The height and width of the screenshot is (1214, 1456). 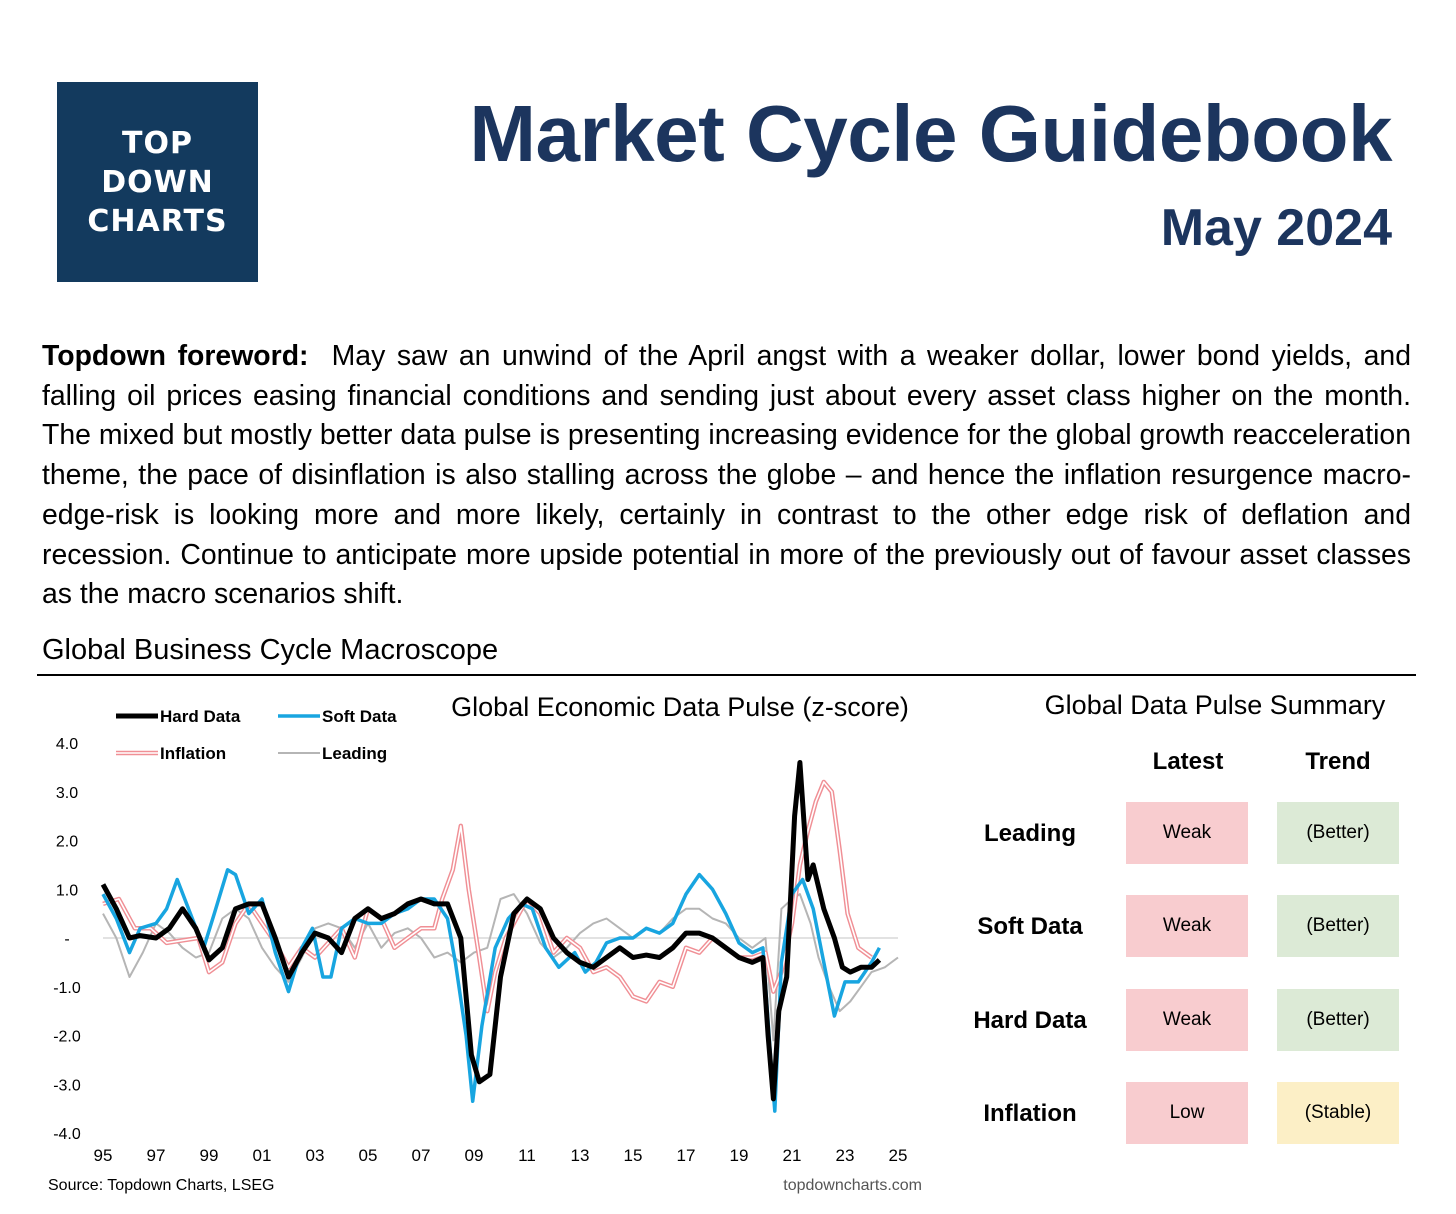 I want to click on summary-row-label: Inflation, so click(x=1030, y=1113).